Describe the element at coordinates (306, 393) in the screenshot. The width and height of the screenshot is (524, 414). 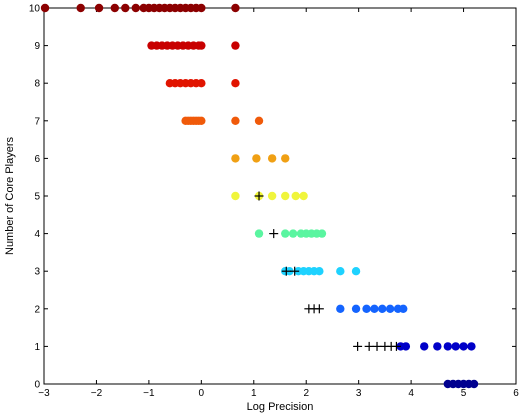
I see `x-tick-label: 2` at that location.